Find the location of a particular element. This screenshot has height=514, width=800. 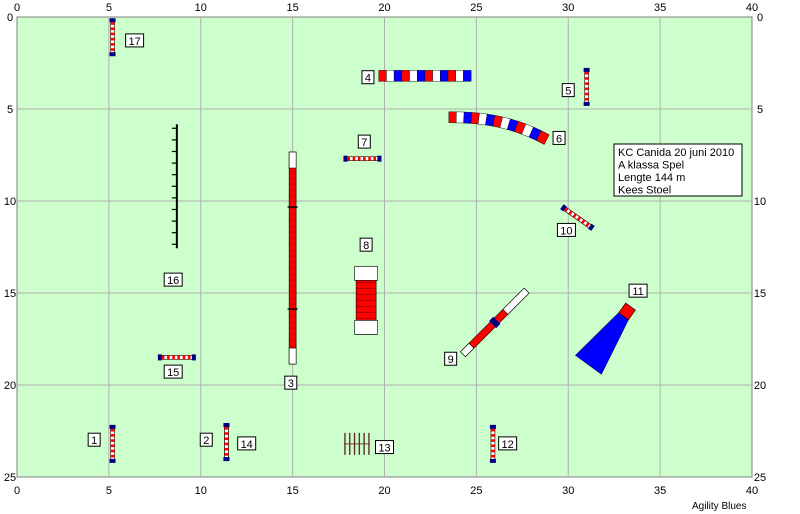

obstacle-9-seesaw is located at coordinates (495, 322).